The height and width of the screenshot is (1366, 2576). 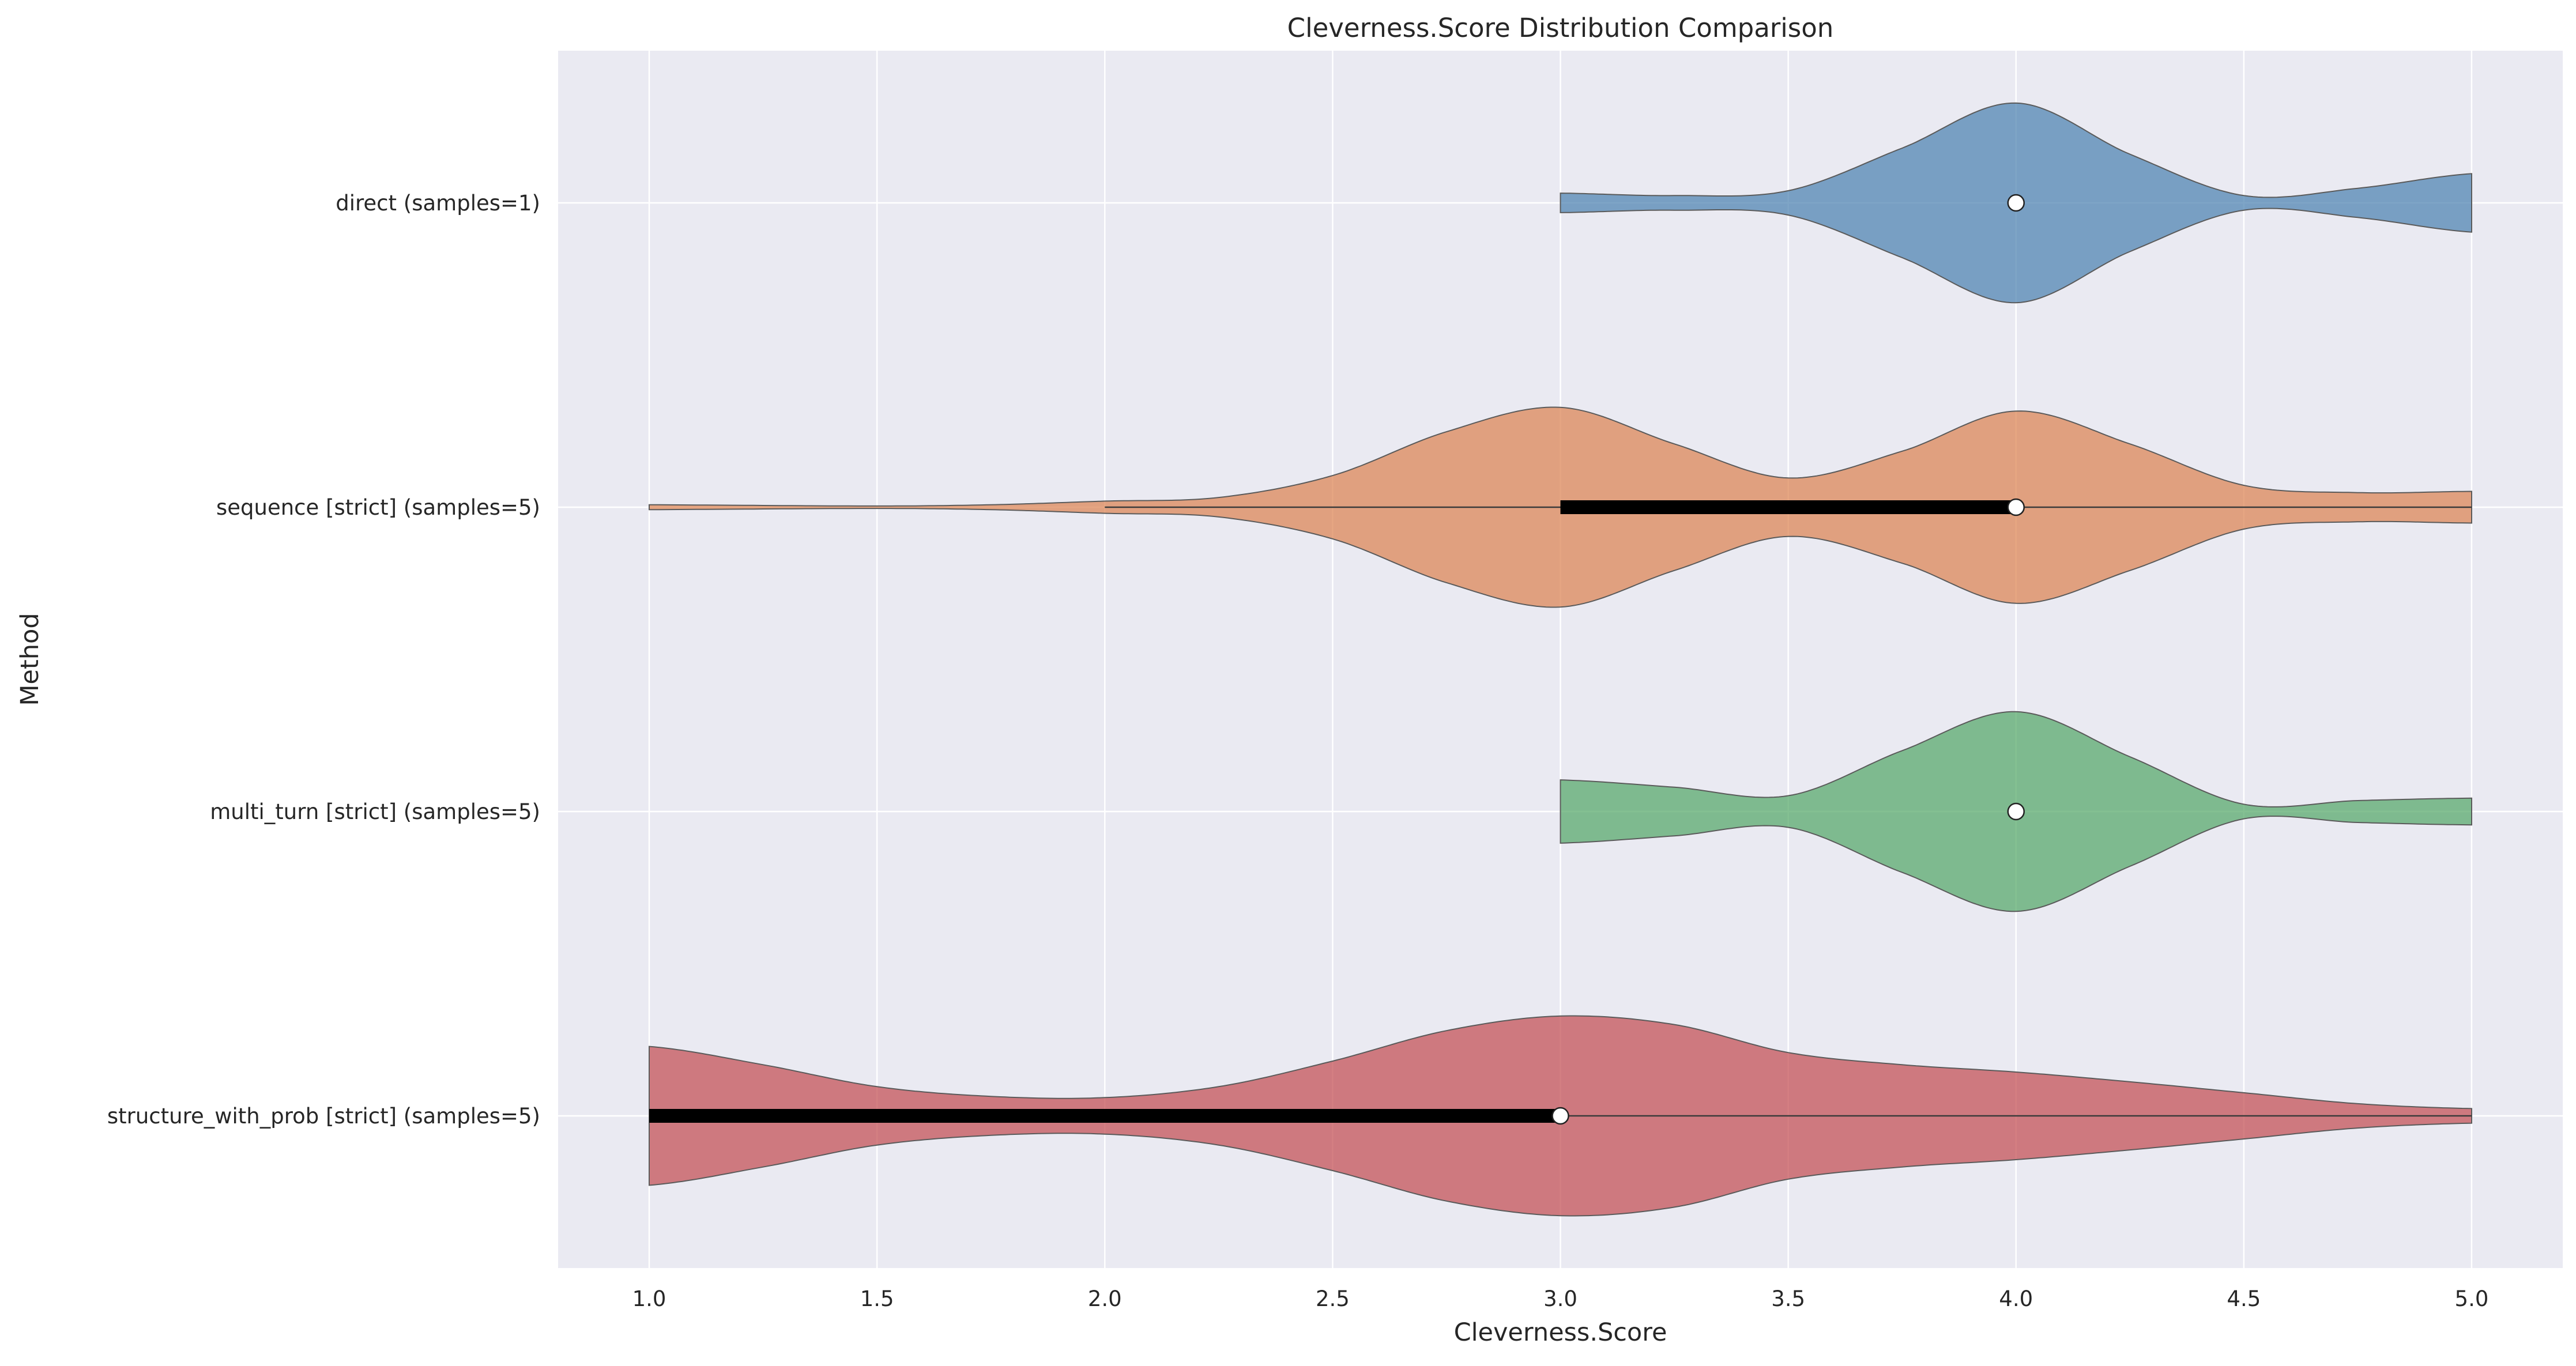 I want to click on x-tick-label: 1.0, so click(x=649, y=1298).